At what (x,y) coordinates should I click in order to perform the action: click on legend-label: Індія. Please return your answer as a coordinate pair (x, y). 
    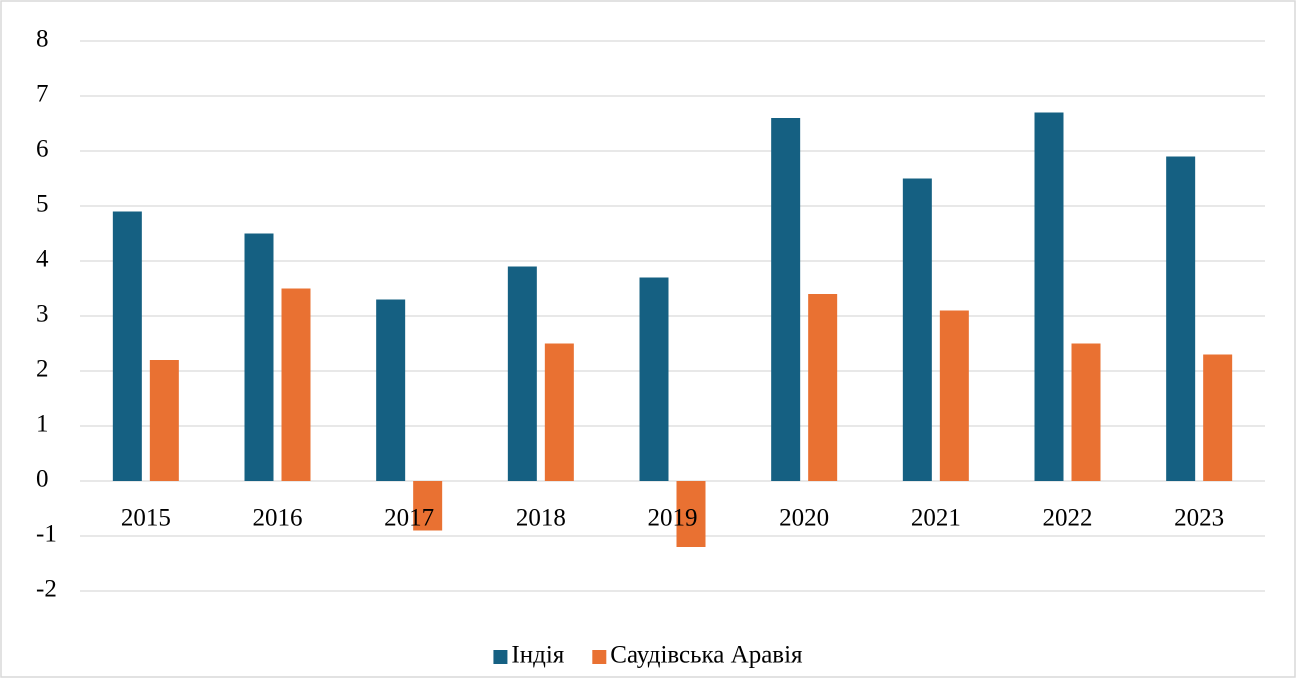
    Looking at the image, I should click on (537, 655).